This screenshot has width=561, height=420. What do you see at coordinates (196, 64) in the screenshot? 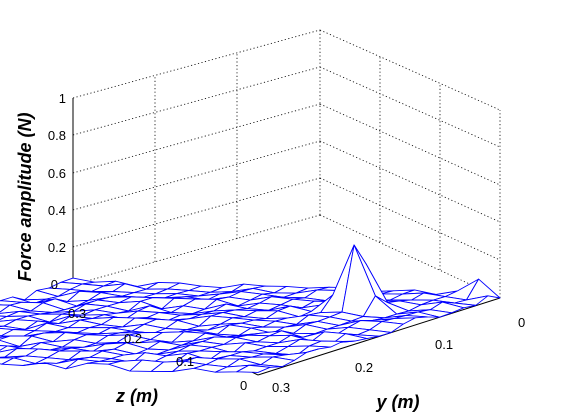
I see `top-edge-left` at bounding box center [196, 64].